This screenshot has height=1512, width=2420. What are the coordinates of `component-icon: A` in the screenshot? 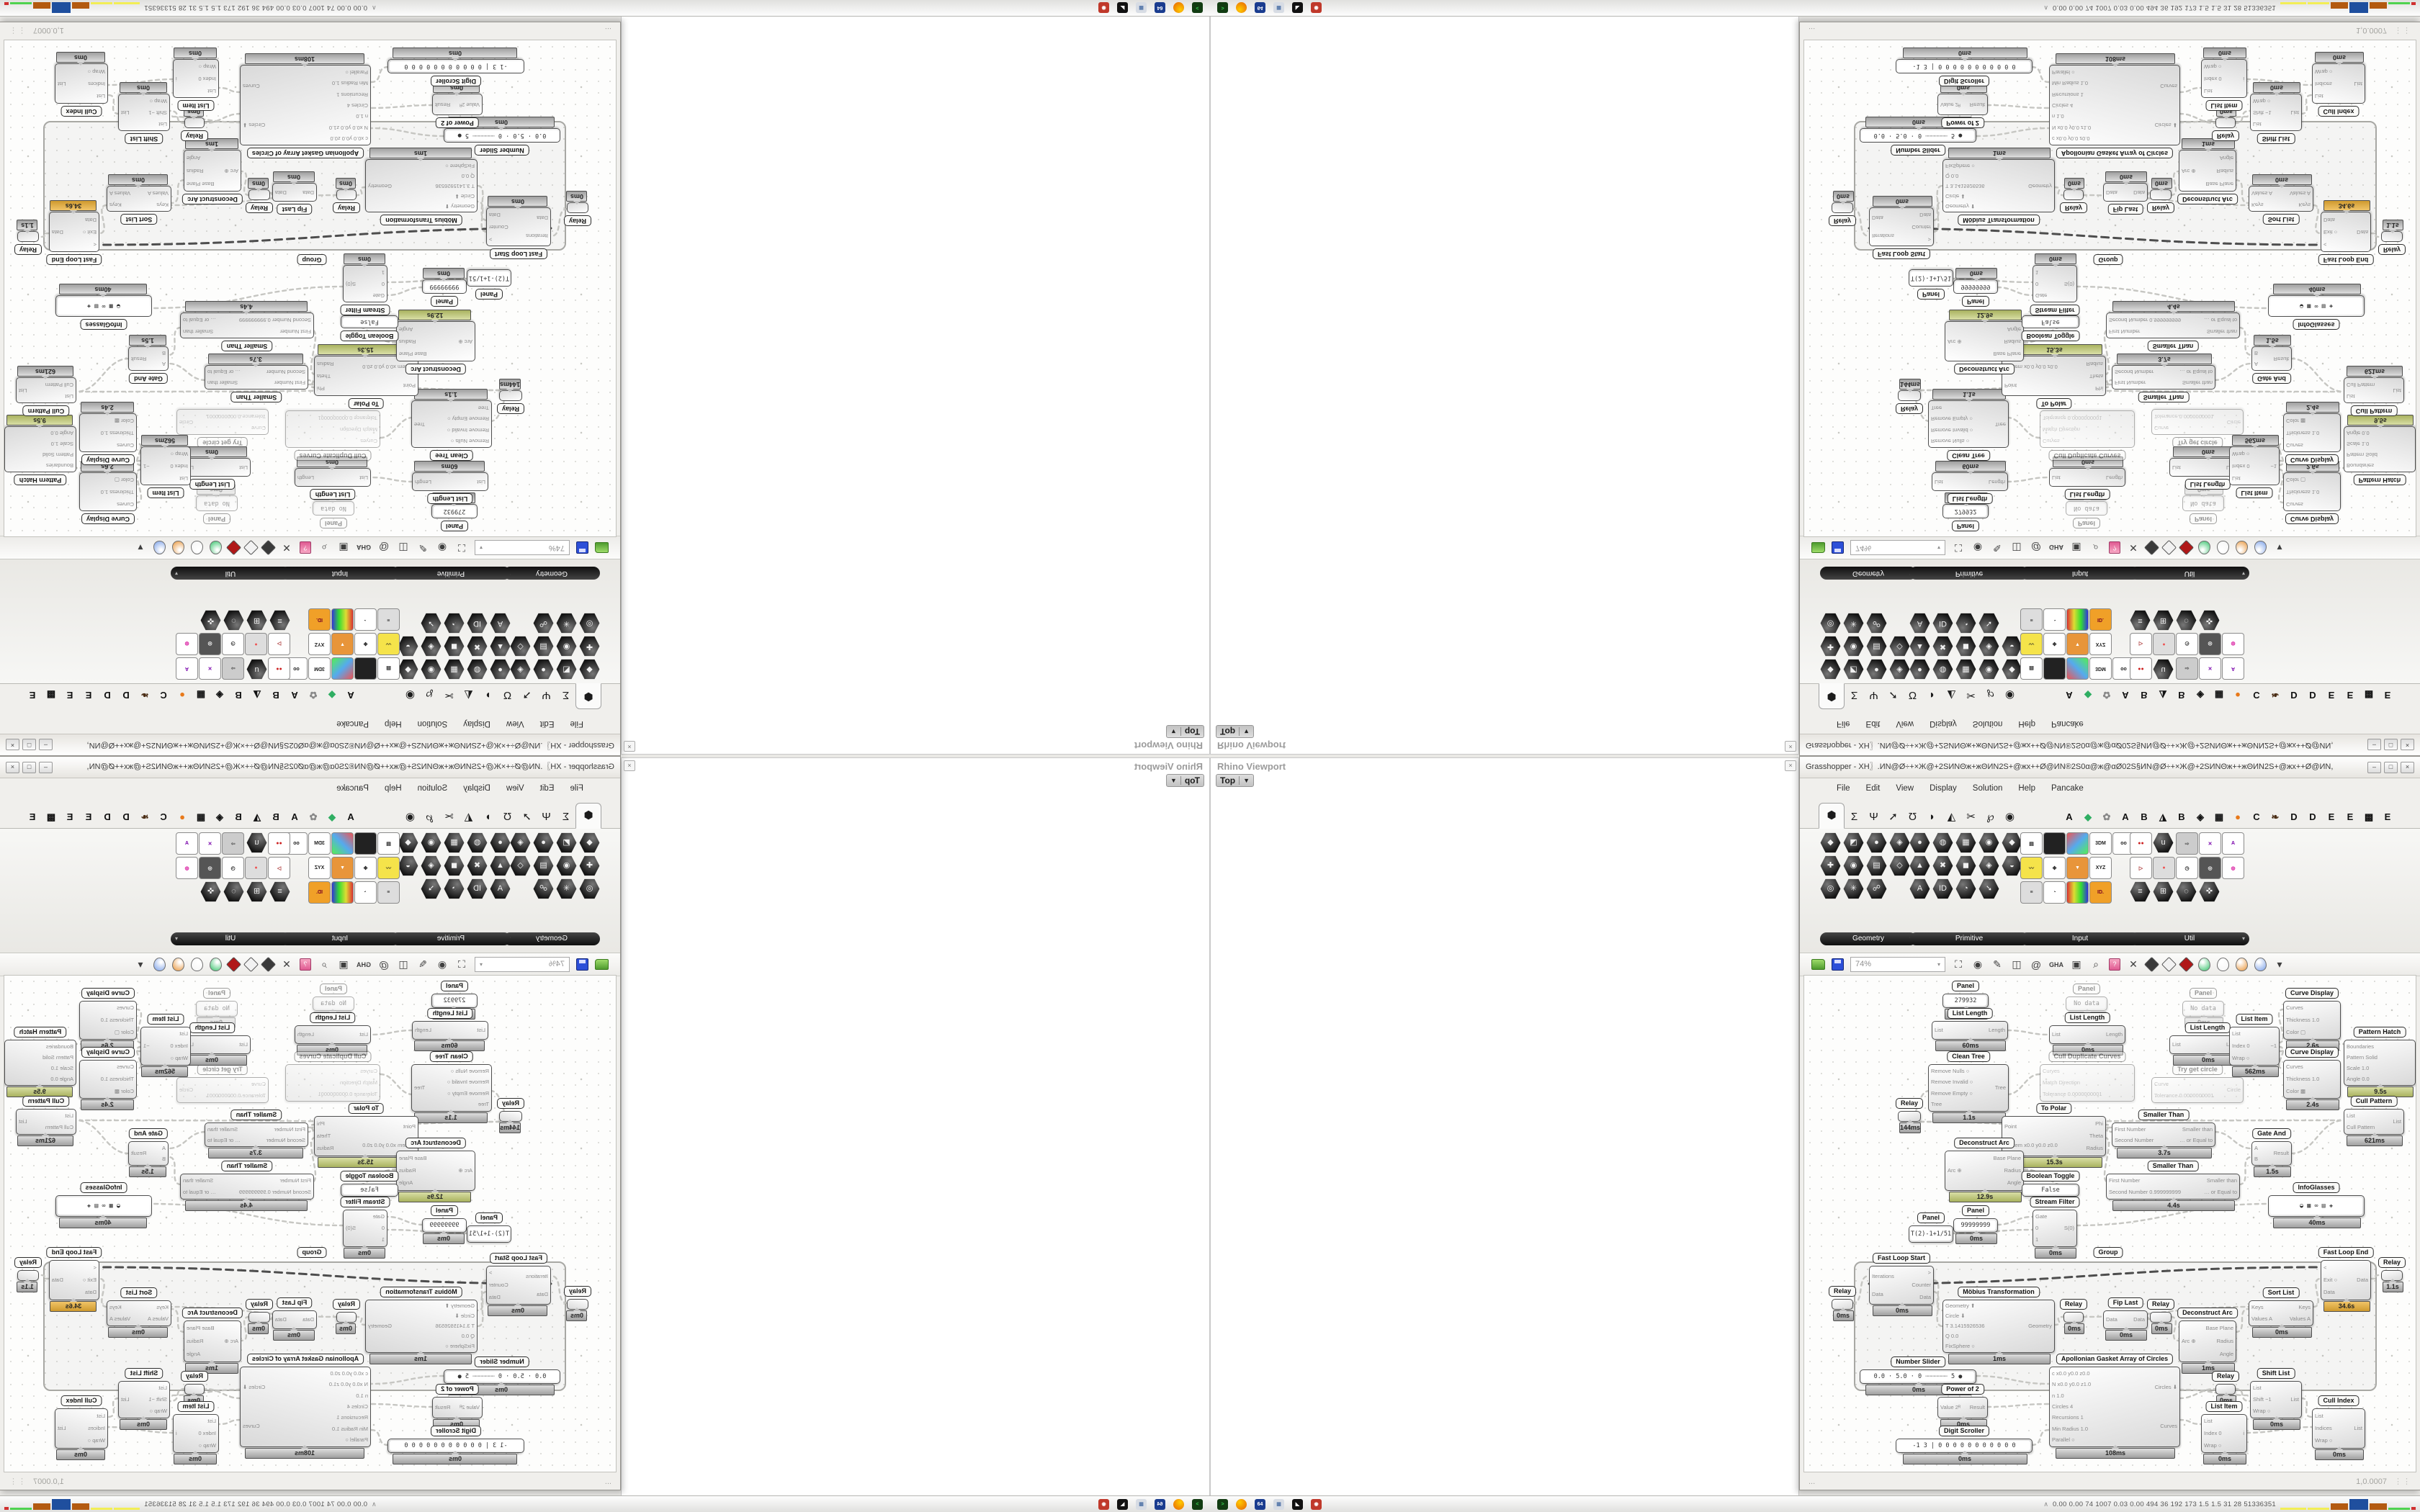 It's located at (1919, 888).